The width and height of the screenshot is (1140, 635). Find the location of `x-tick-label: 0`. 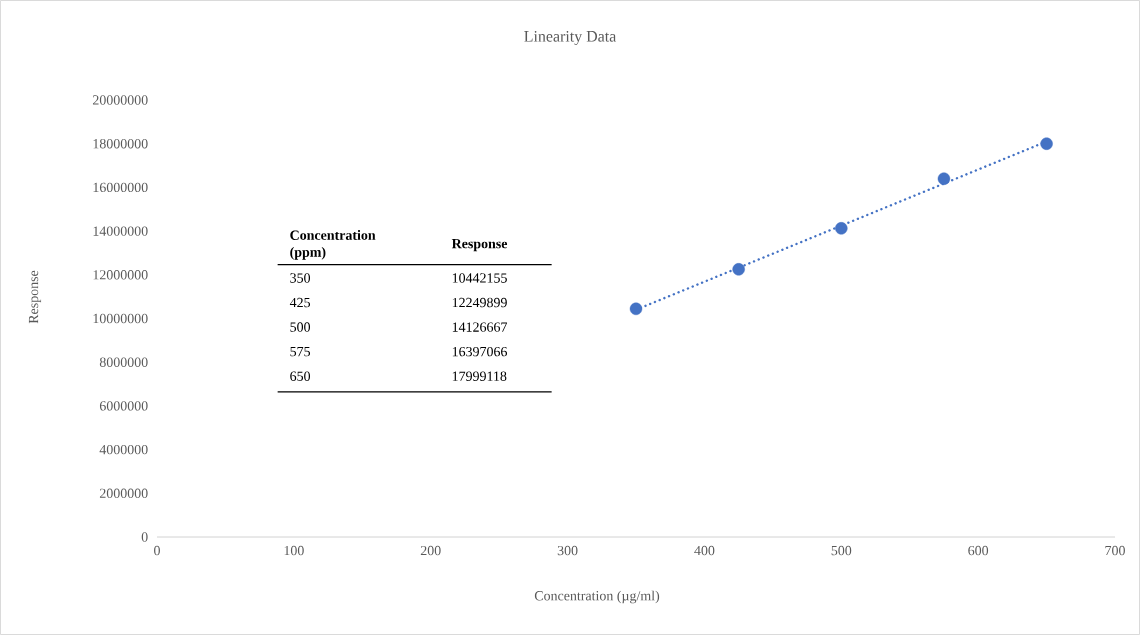

x-tick-label: 0 is located at coordinates (157, 550).